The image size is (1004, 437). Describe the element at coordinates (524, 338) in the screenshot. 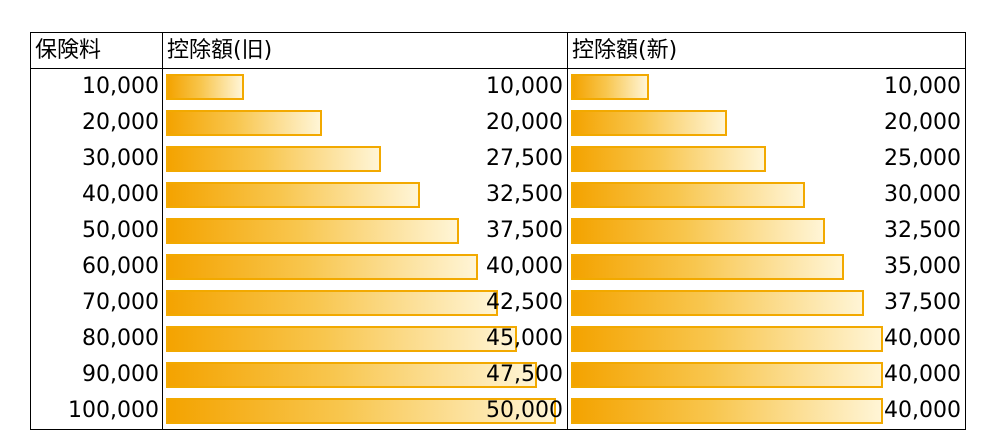

I see `label-deduction-old: 45,000` at that location.